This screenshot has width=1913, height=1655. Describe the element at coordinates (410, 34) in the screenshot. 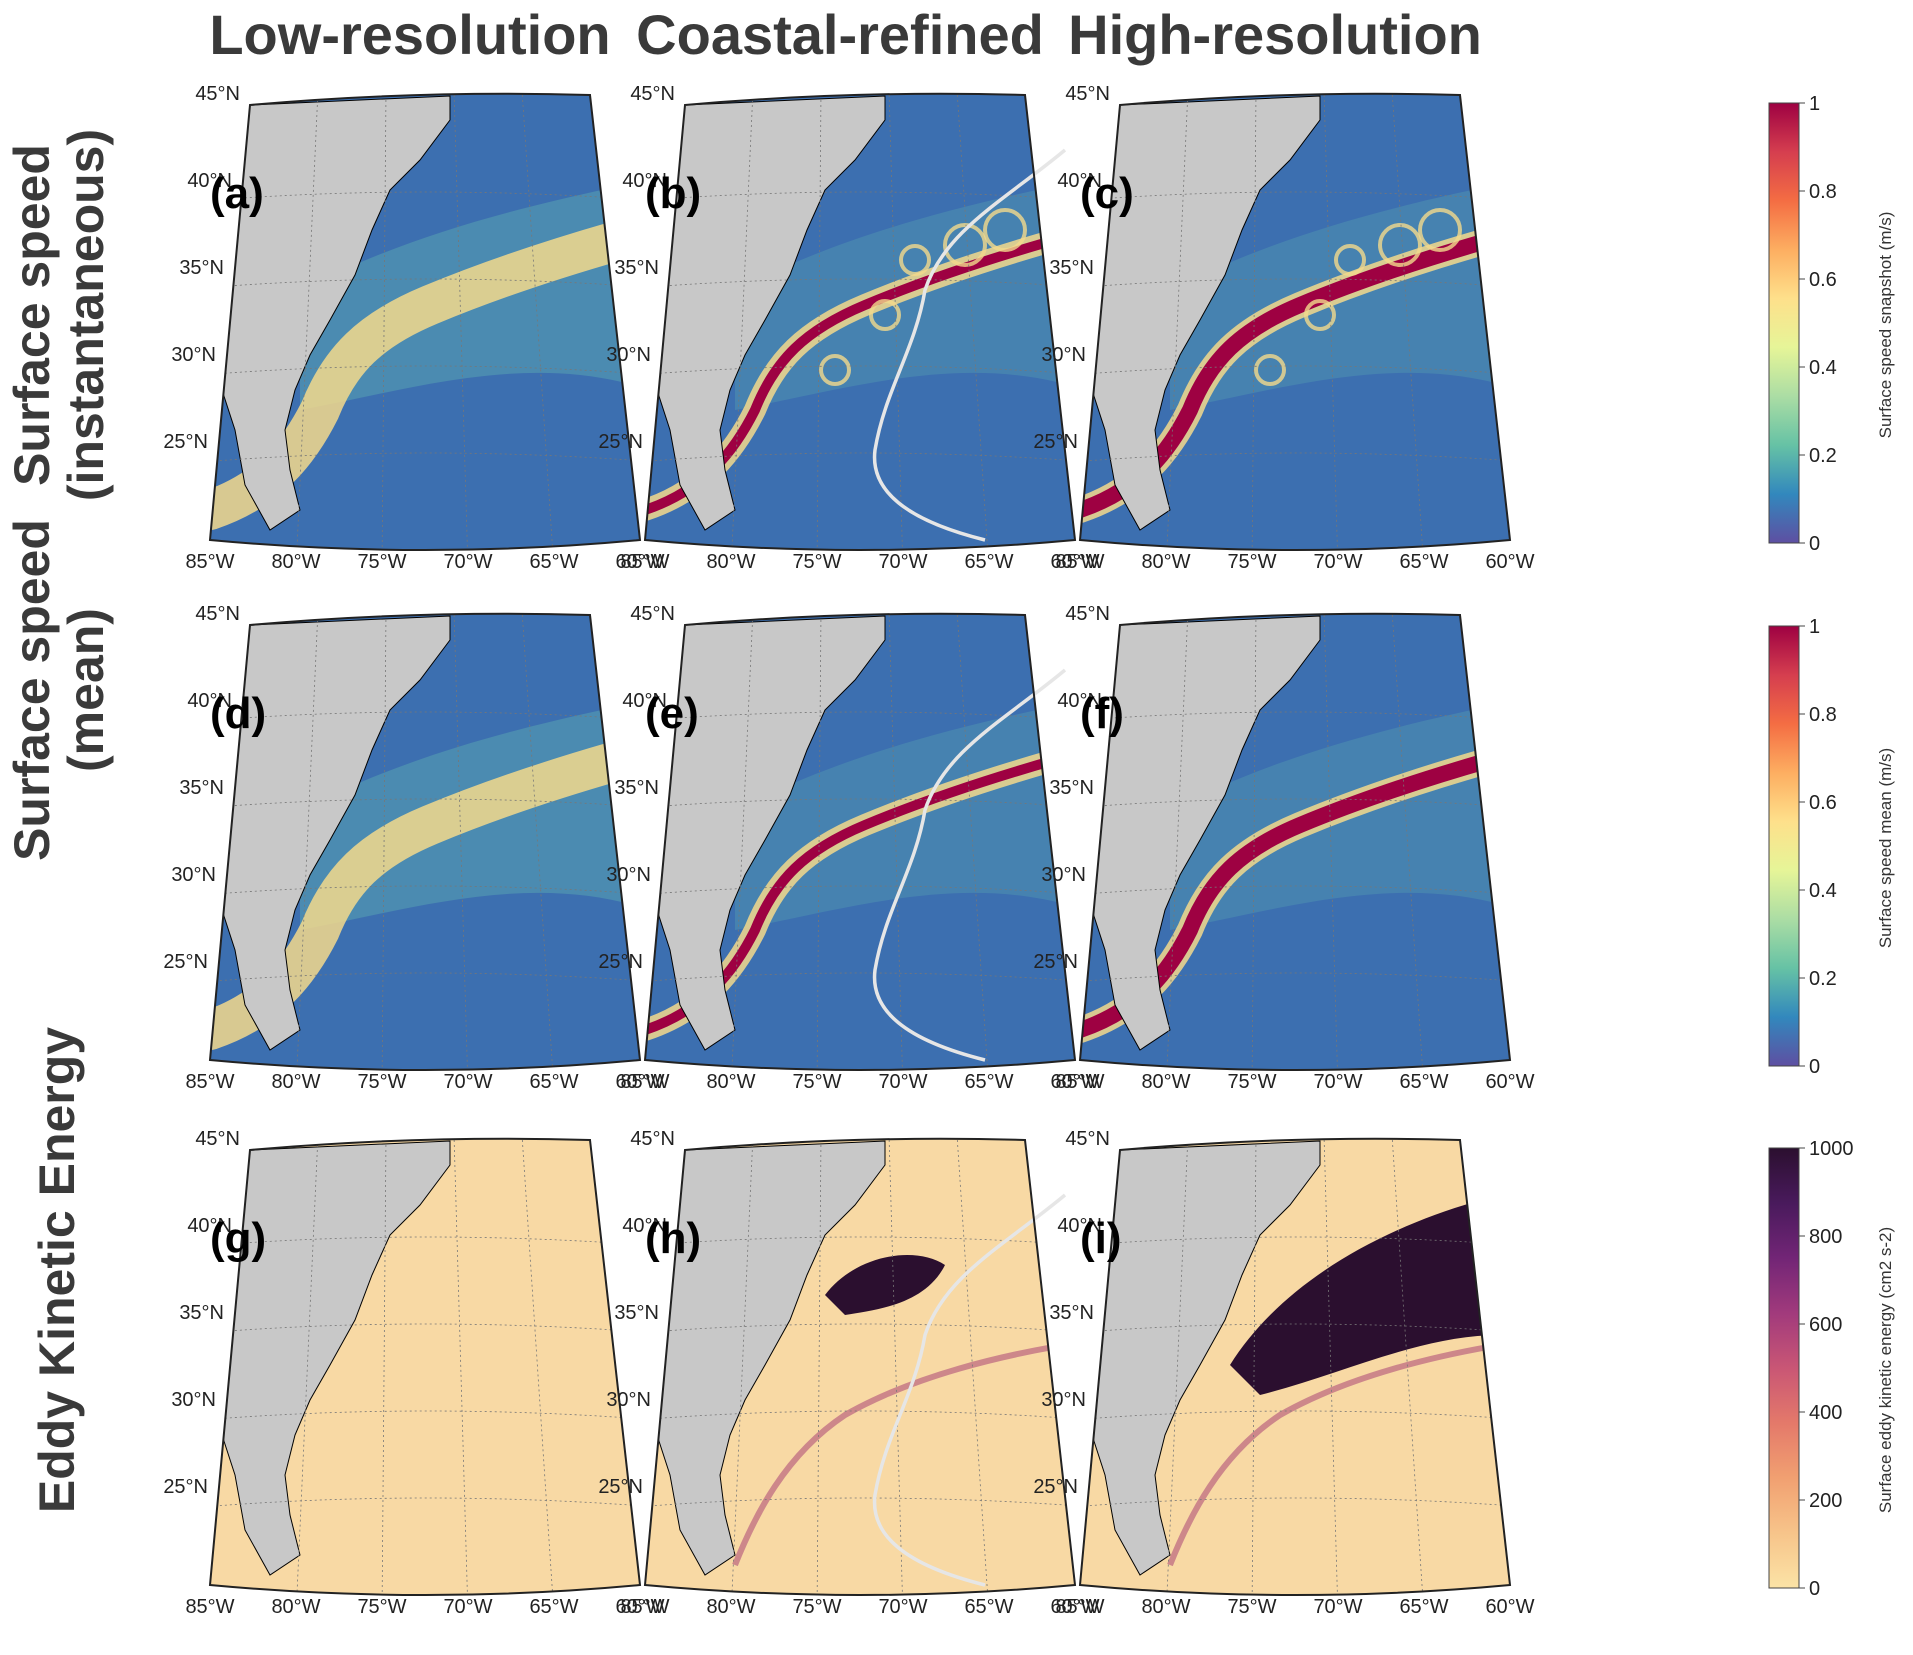

I see `column-title-low: Low-resolution` at that location.